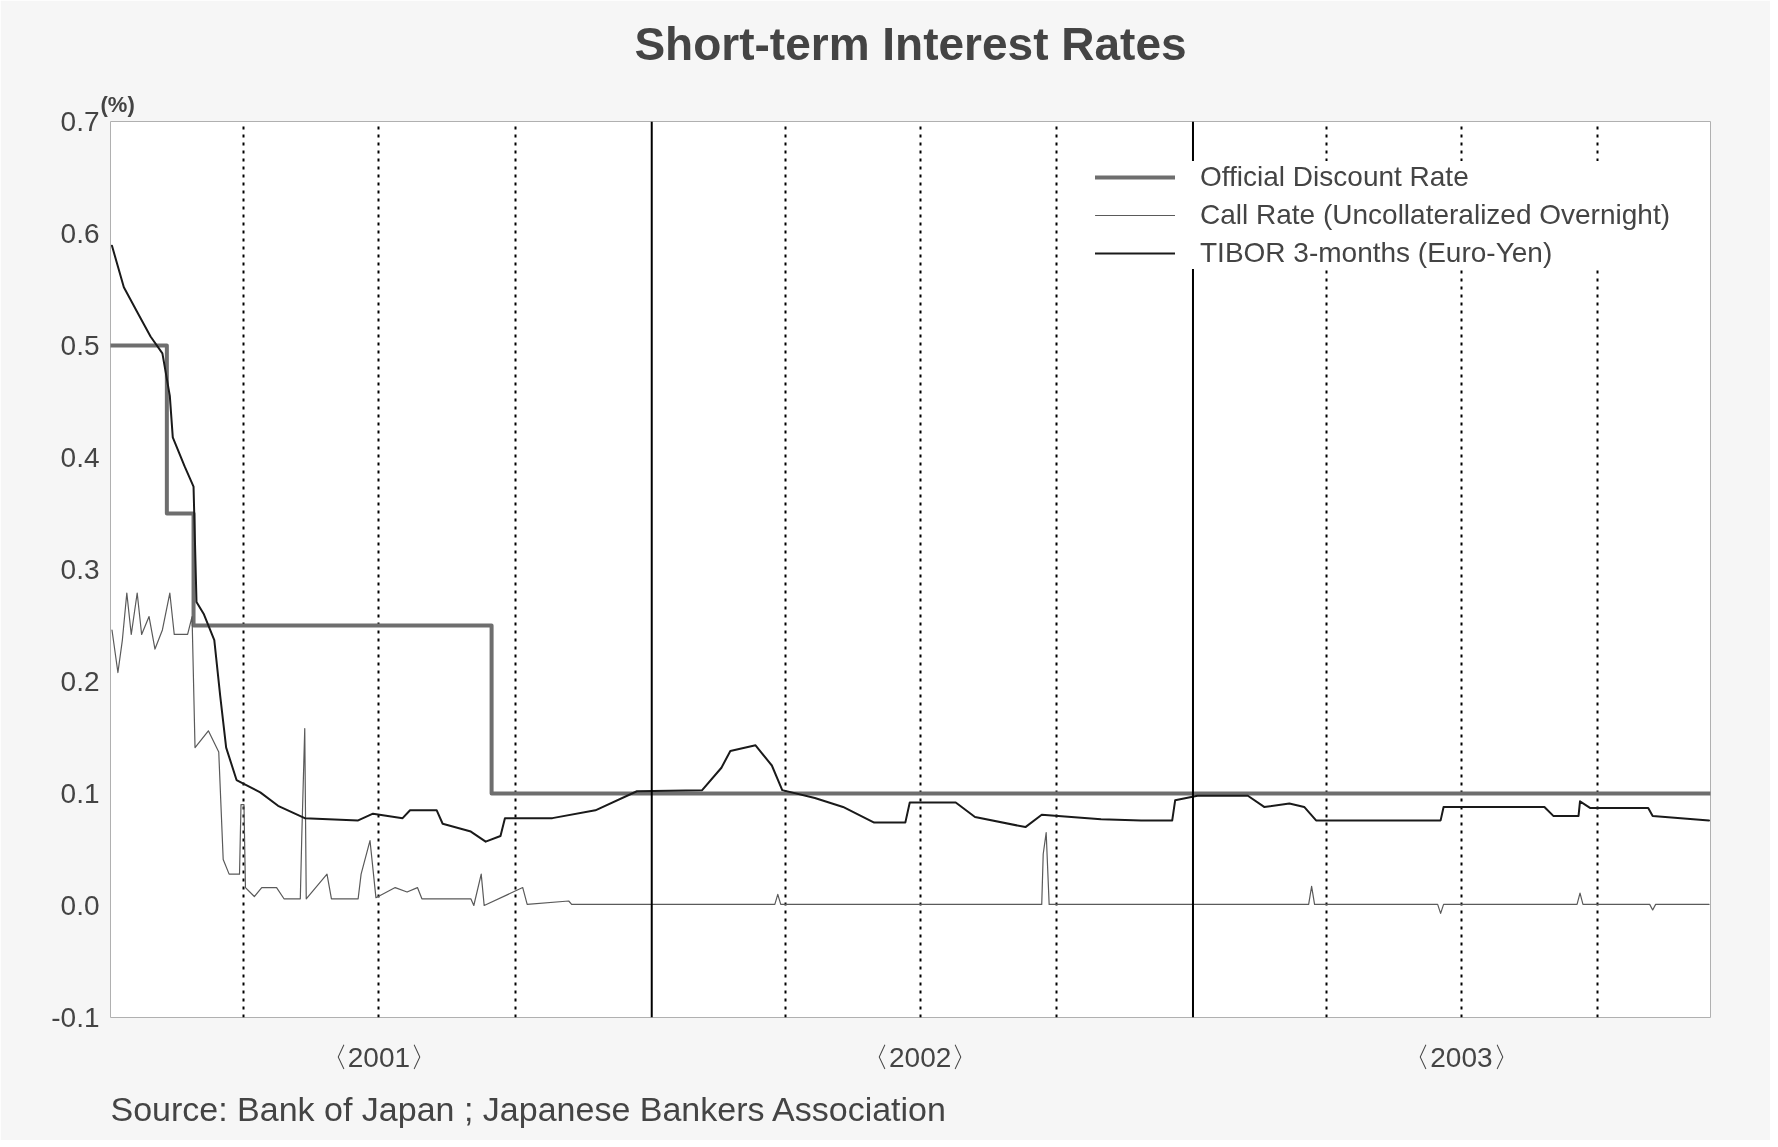 This screenshot has height=1147, width=1778. I want to click on chart-title: Short-term Interest Rates, so click(910, 43).